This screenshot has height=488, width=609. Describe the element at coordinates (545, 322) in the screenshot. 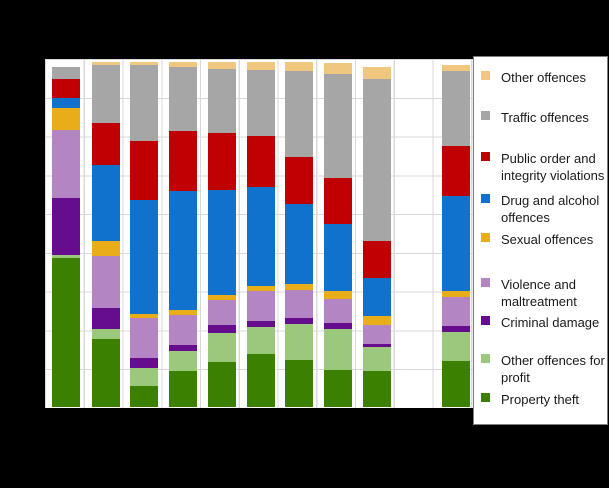

I see `legend-item: Criminal damage` at that location.